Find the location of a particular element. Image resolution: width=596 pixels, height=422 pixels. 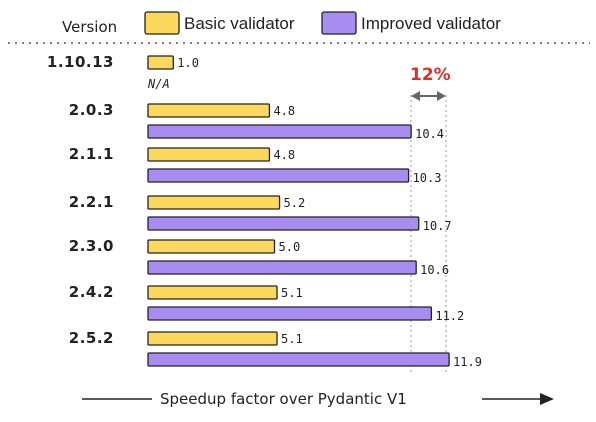

legend-label-improved: Improved validator is located at coordinates (431, 23).